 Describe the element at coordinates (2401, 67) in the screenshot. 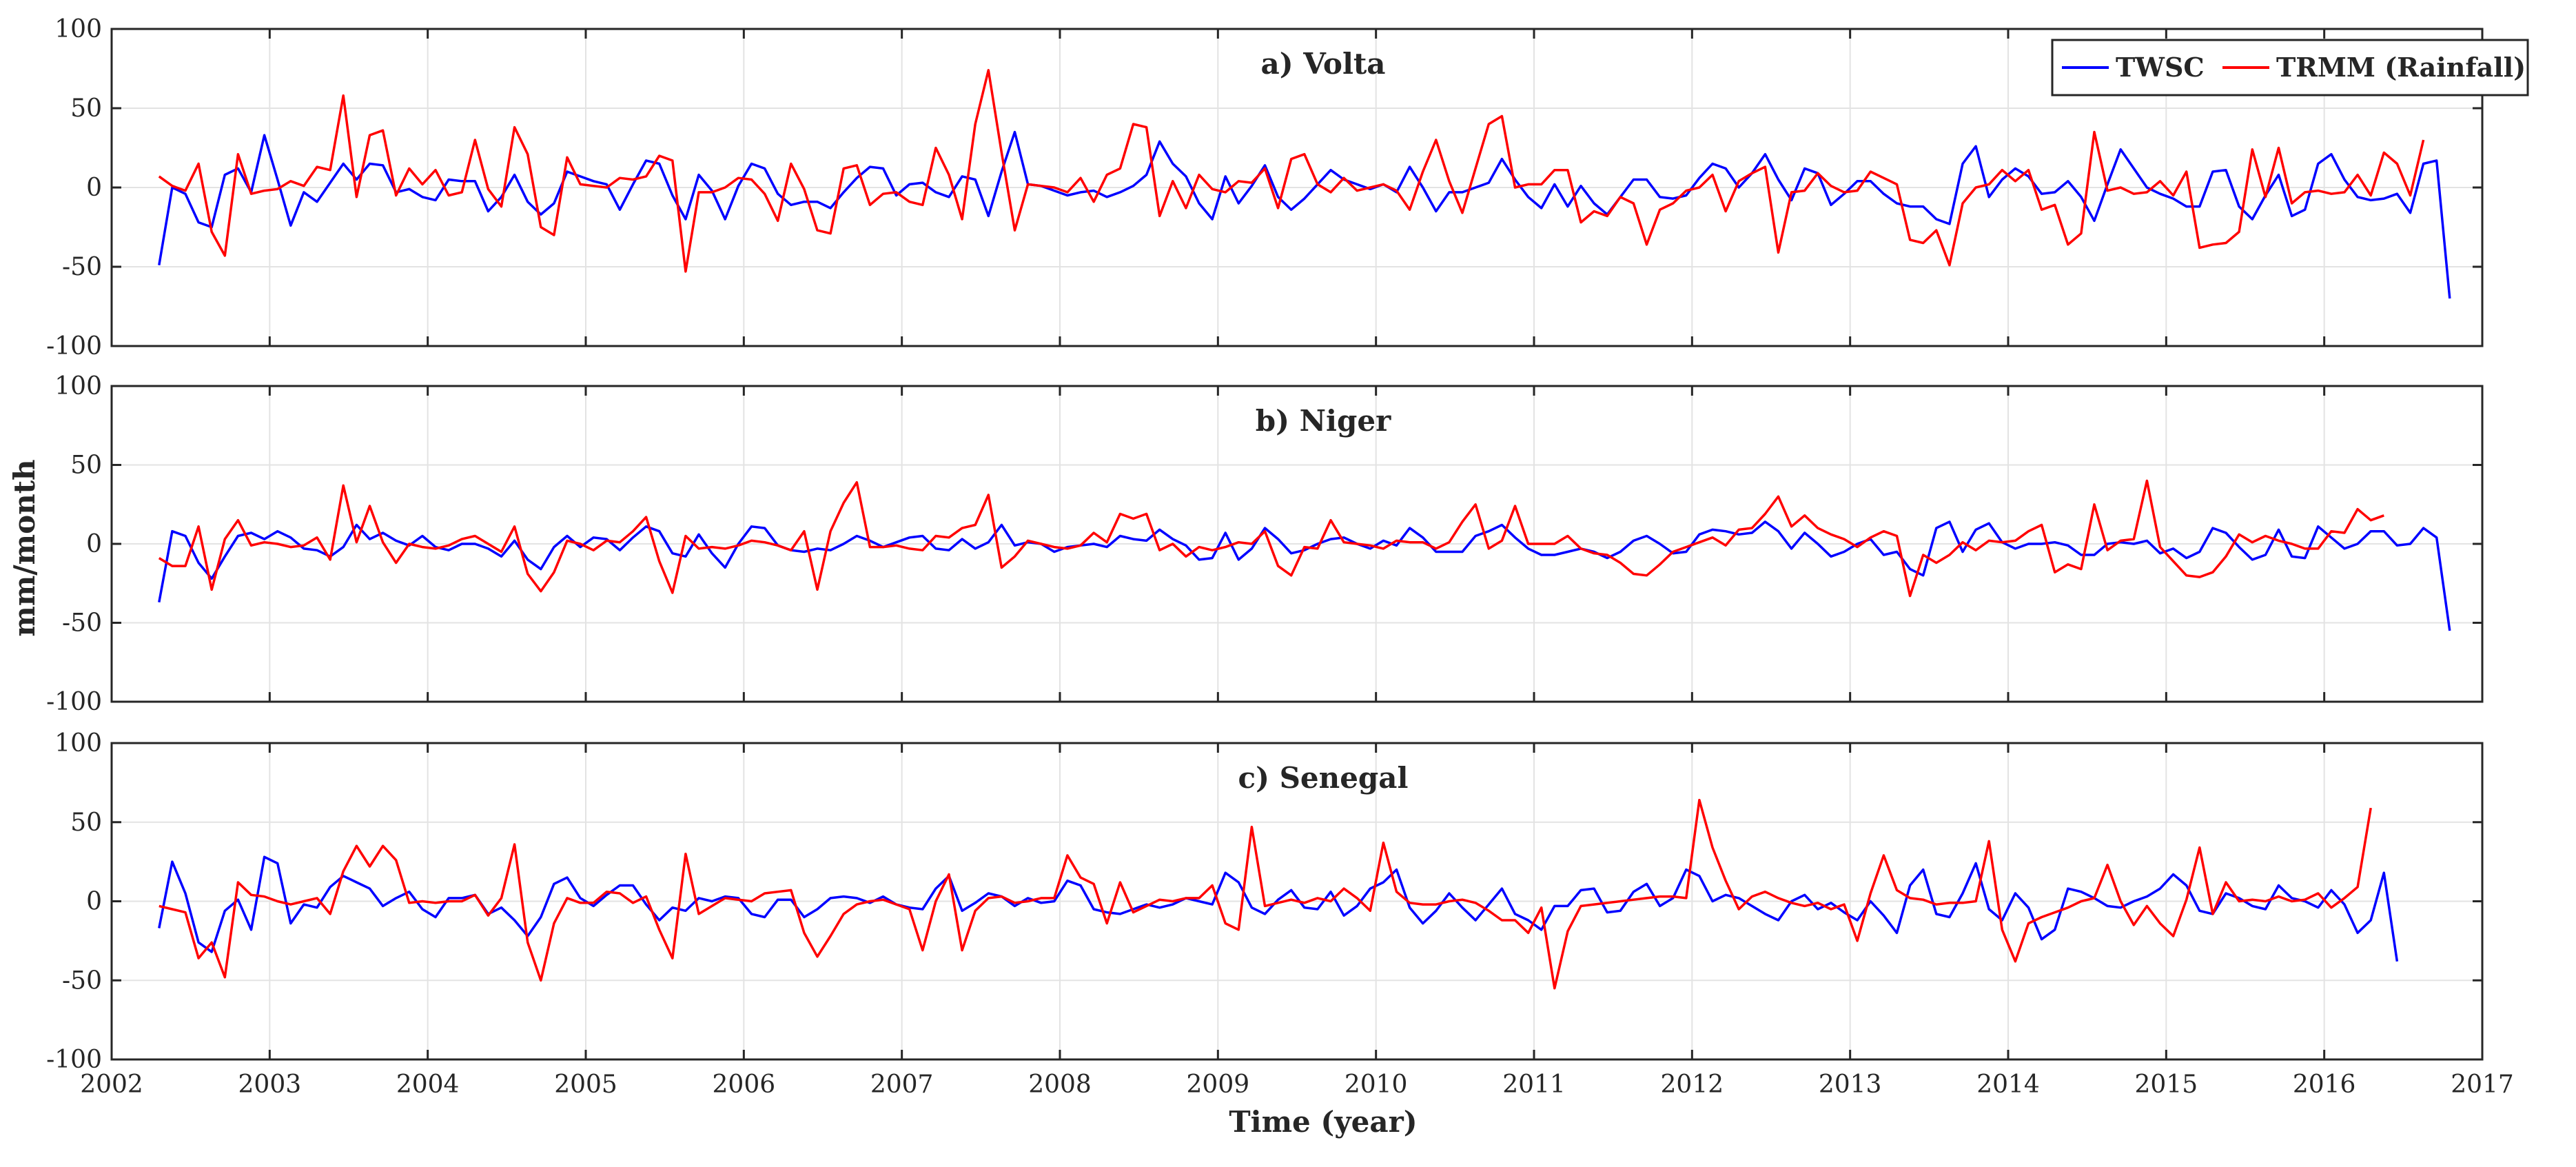

I see `legend-label-trmm: TRMM (Rainfall)` at that location.